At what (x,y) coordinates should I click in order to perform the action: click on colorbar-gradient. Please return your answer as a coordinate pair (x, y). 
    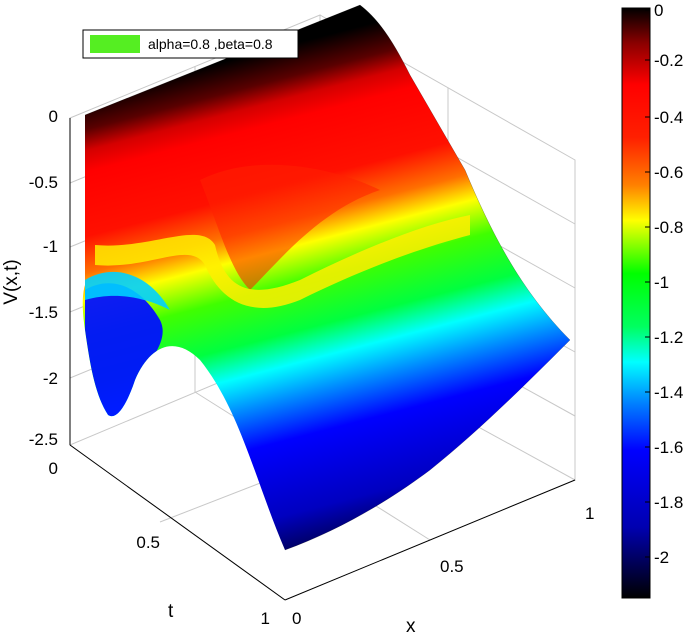
    Looking at the image, I should click on (636, 303).